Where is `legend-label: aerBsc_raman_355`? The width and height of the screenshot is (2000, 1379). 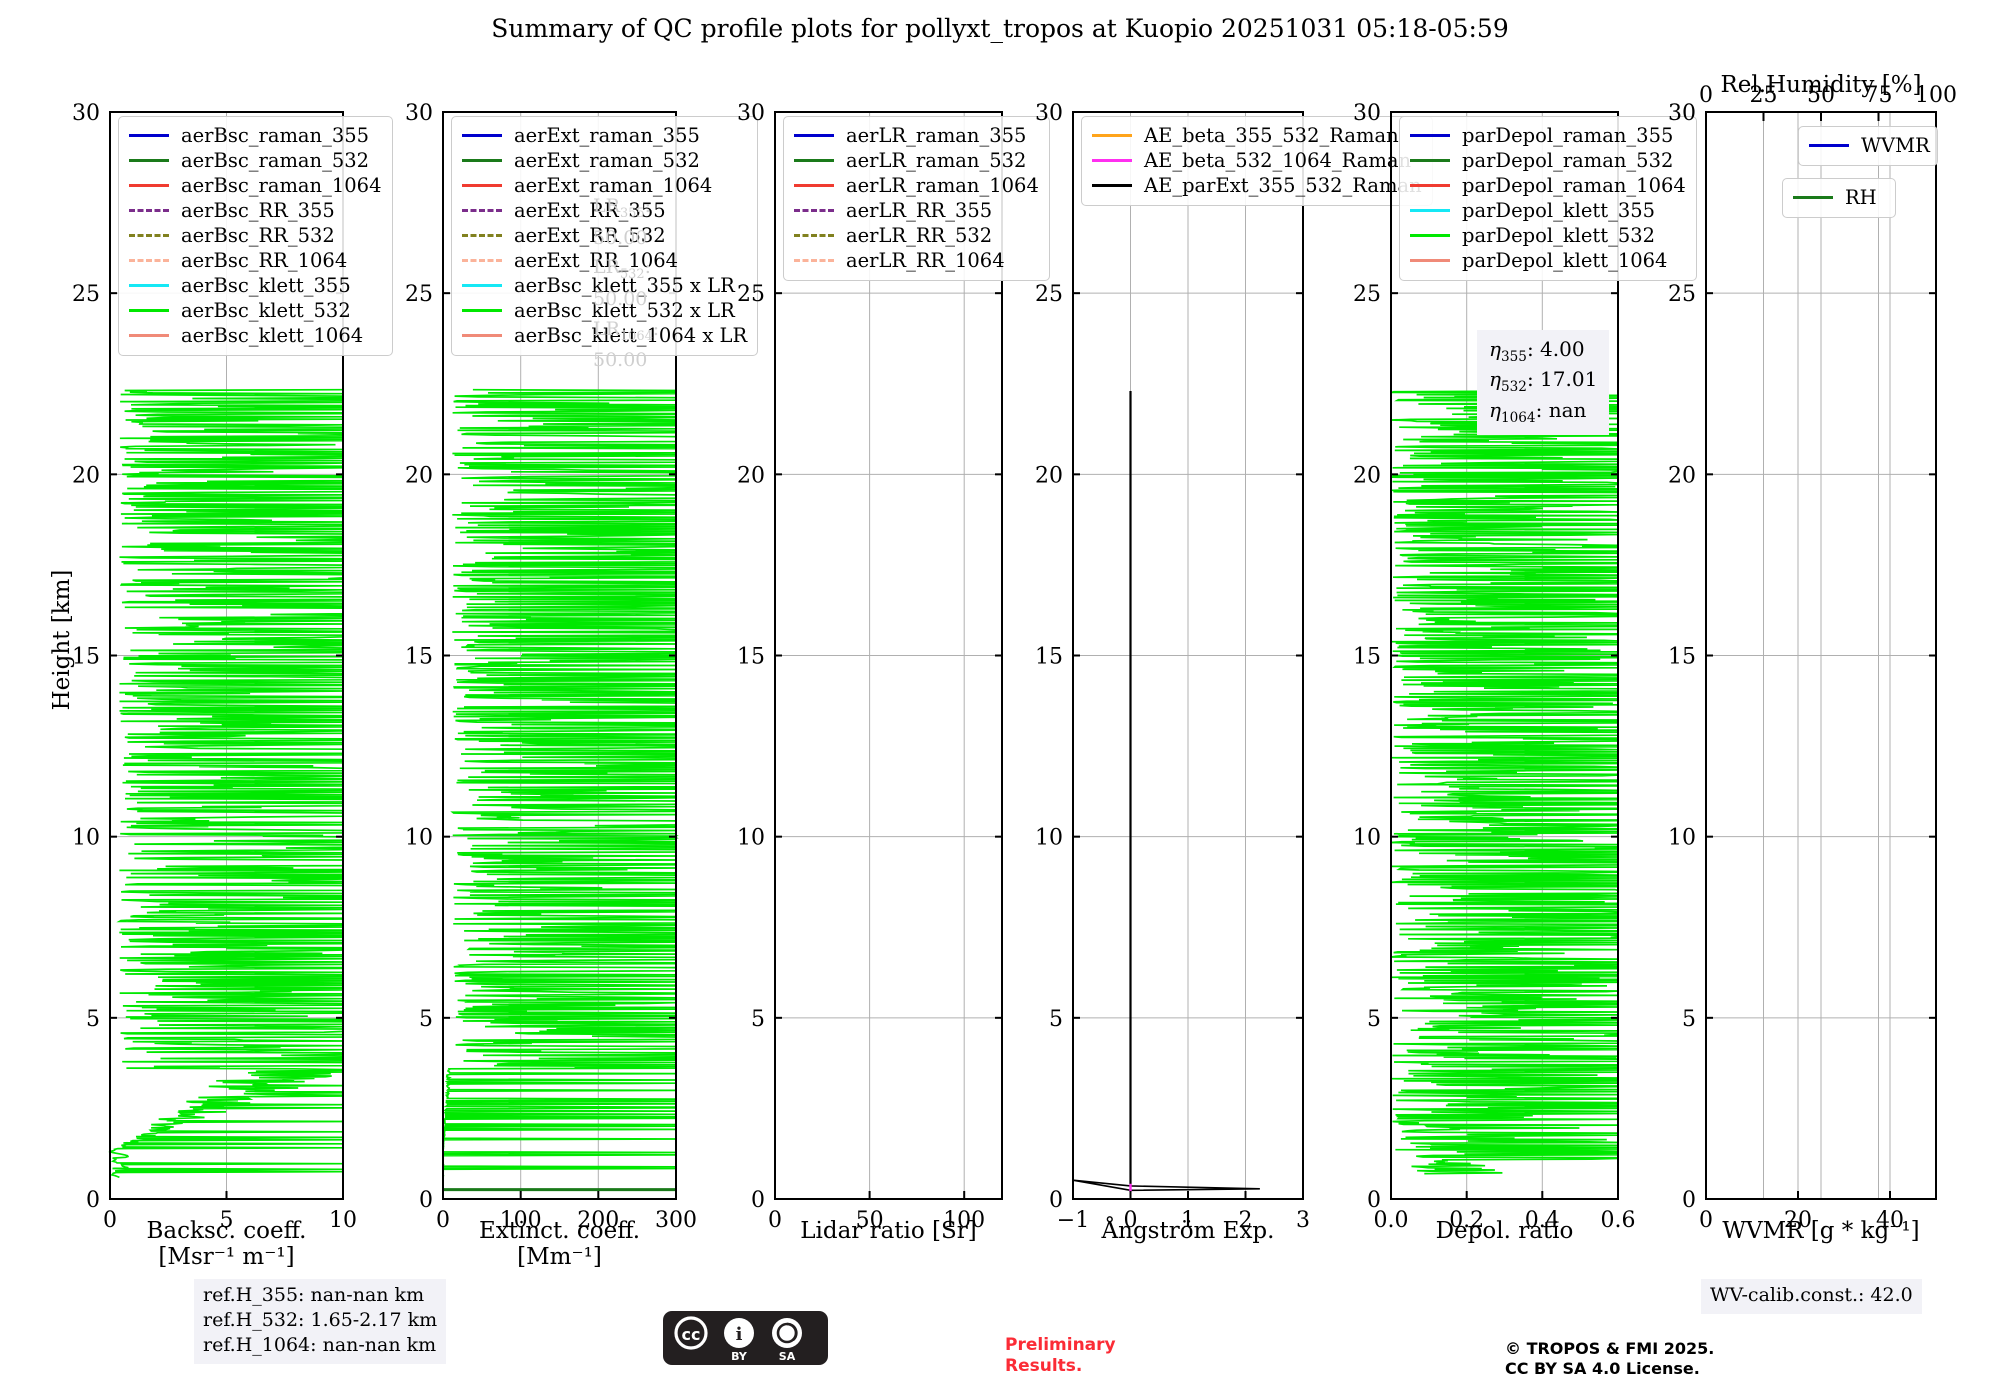
legend-label: aerBsc_raman_355 is located at coordinates (275, 135).